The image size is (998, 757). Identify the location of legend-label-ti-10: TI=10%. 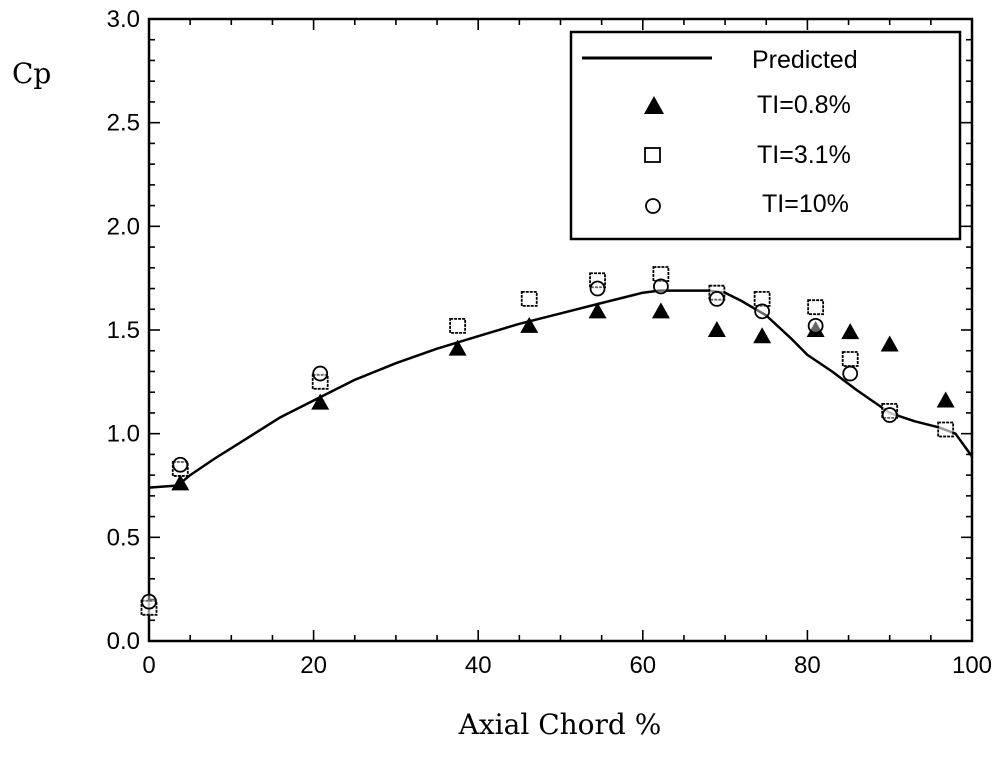
(805, 204).